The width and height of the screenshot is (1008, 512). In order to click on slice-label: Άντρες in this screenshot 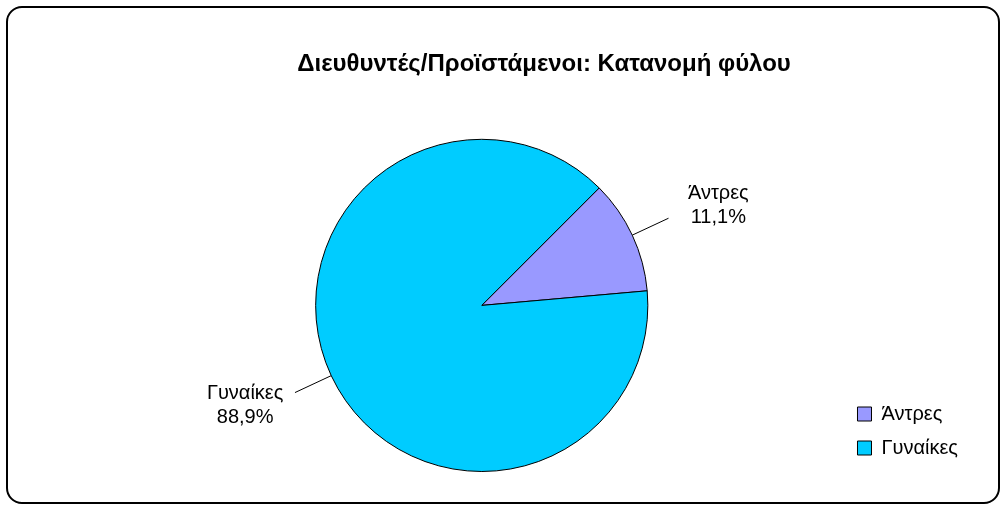, I will do `click(718, 192)`.